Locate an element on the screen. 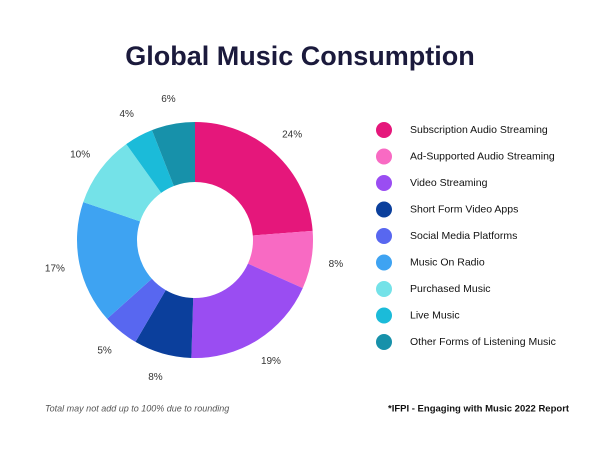  legend-label: Social Media Platforms is located at coordinates (463, 236).